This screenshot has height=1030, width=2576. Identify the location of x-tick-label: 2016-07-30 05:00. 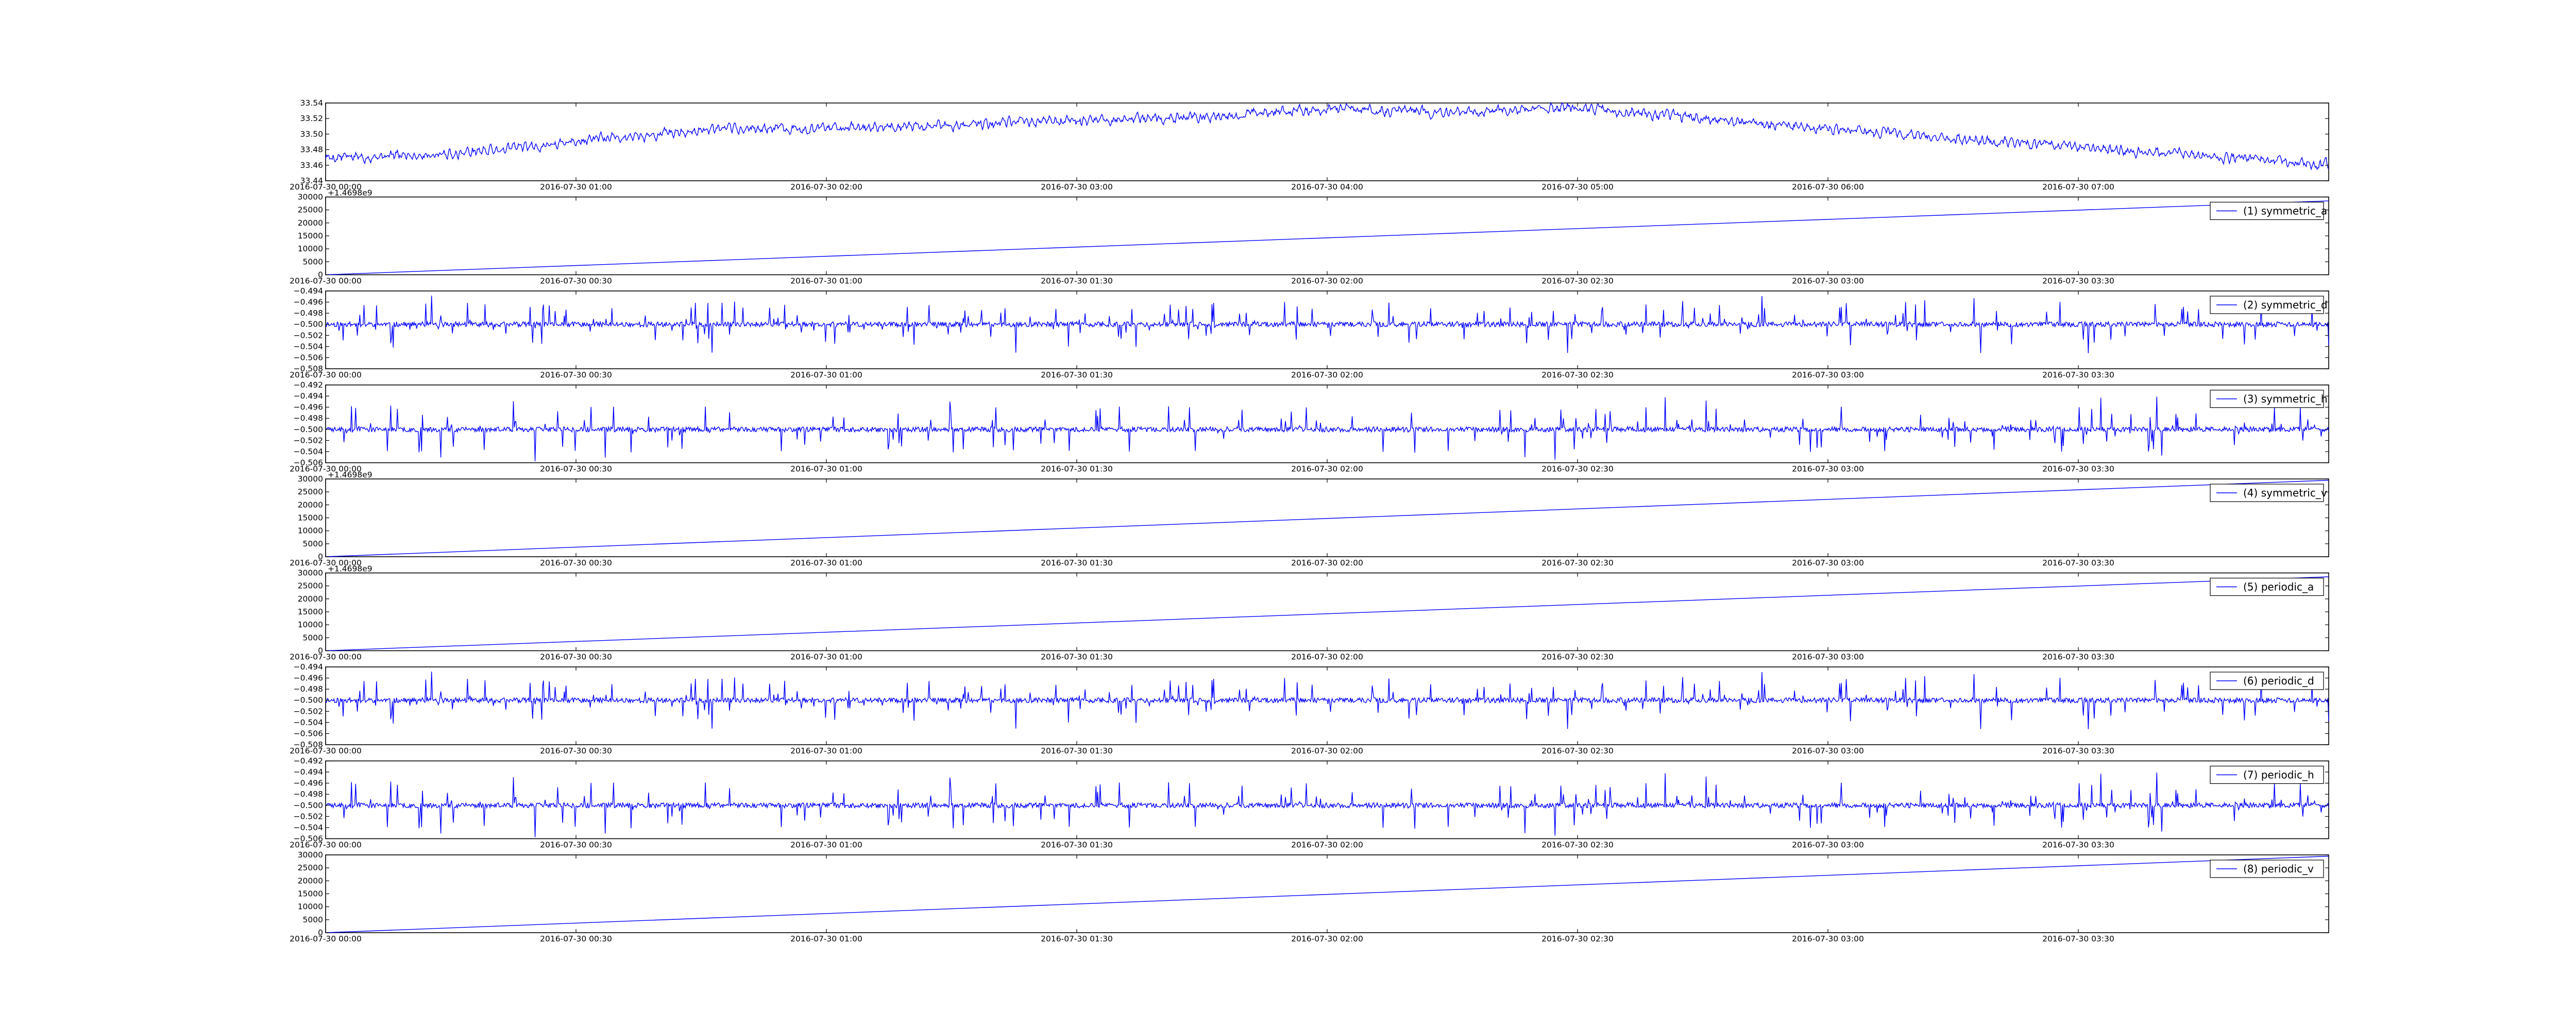
(1577, 187).